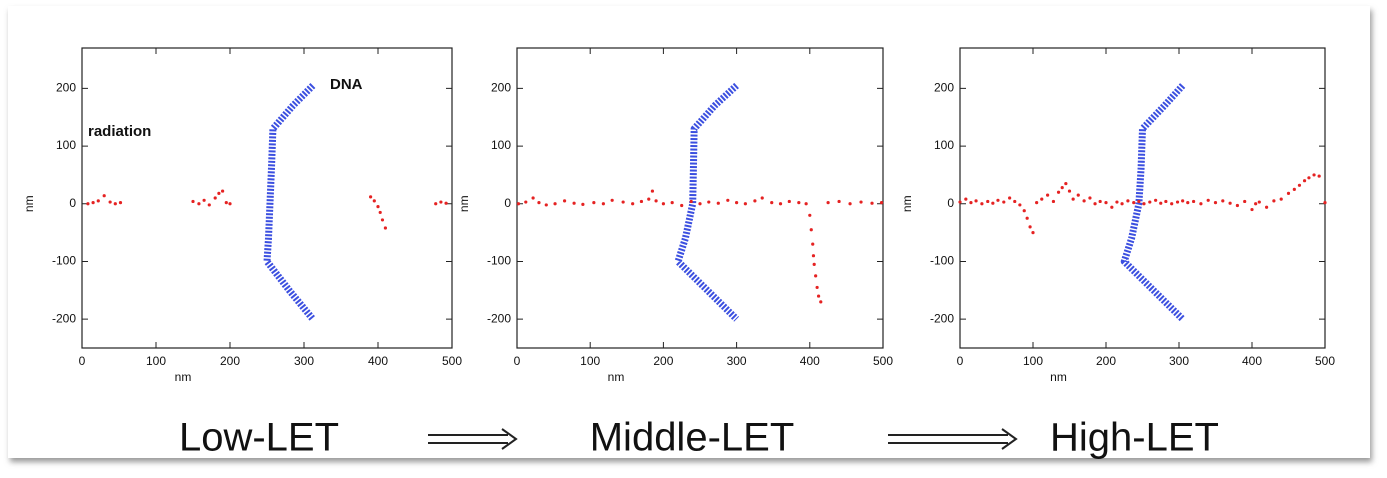 This screenshot has width=1387, height=478. Describe the element at coordinates (499, 318) in the screenshot. I see `y-tick-label: -200` at that location.